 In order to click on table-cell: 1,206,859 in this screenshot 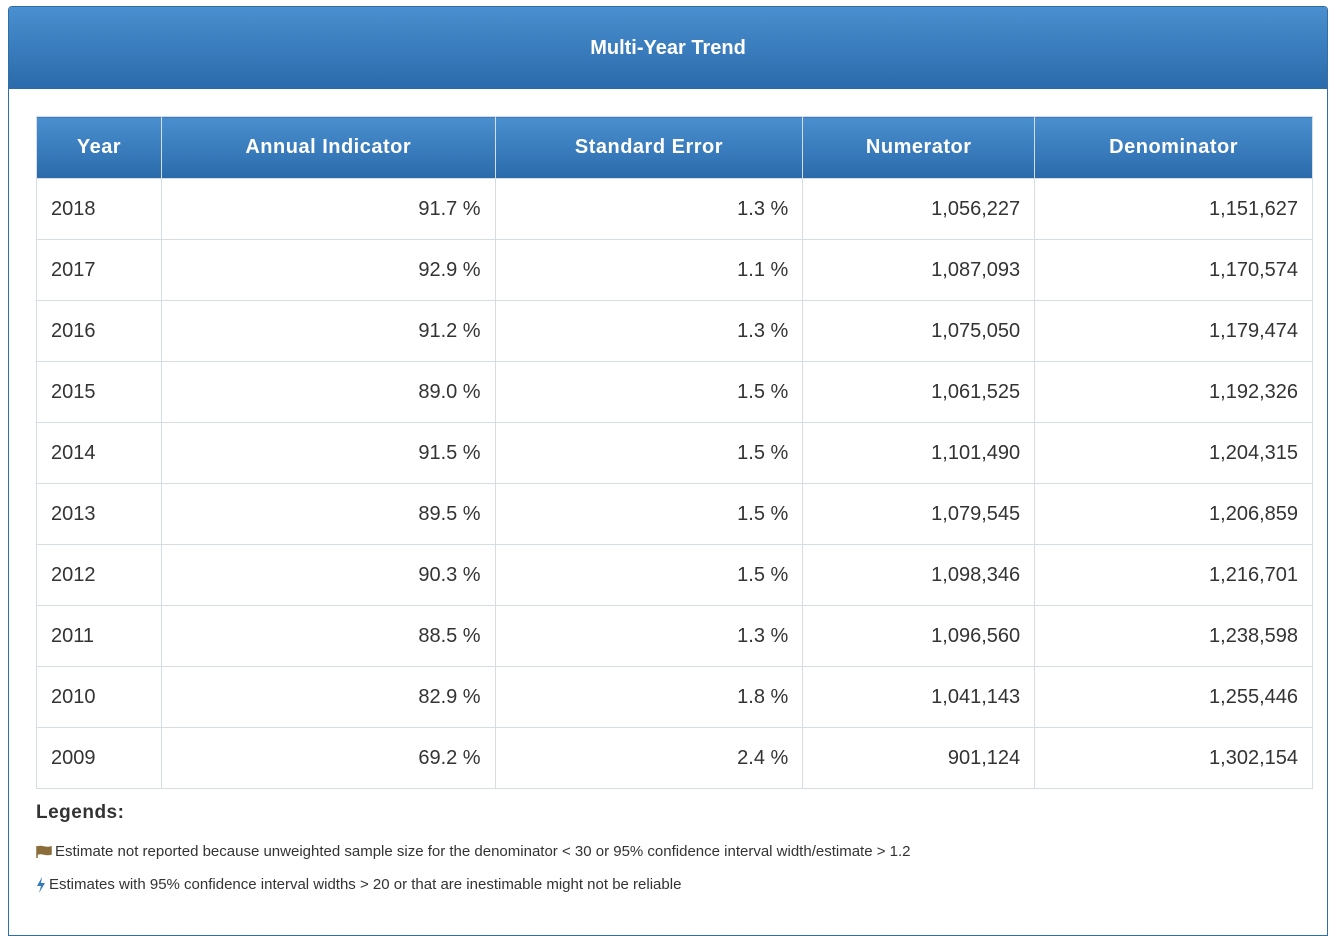, I will do `click(1173, 514)`.